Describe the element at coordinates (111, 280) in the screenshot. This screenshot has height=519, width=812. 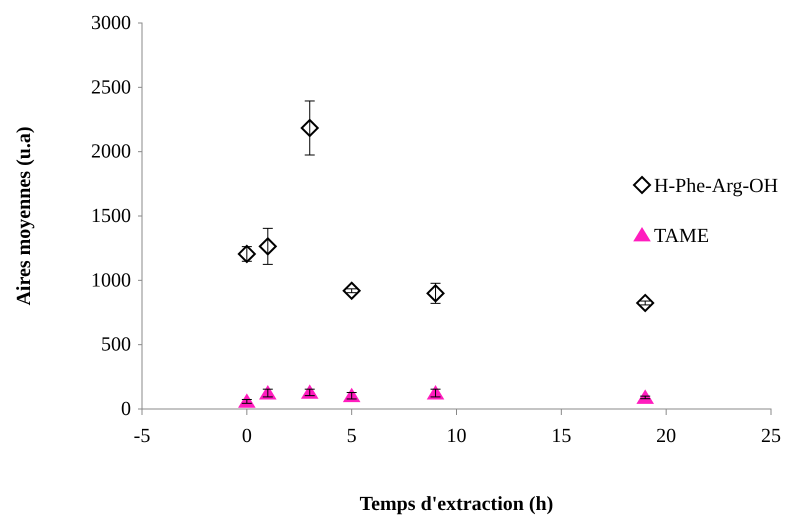
I see `y-tick-label: 1000` at that location.